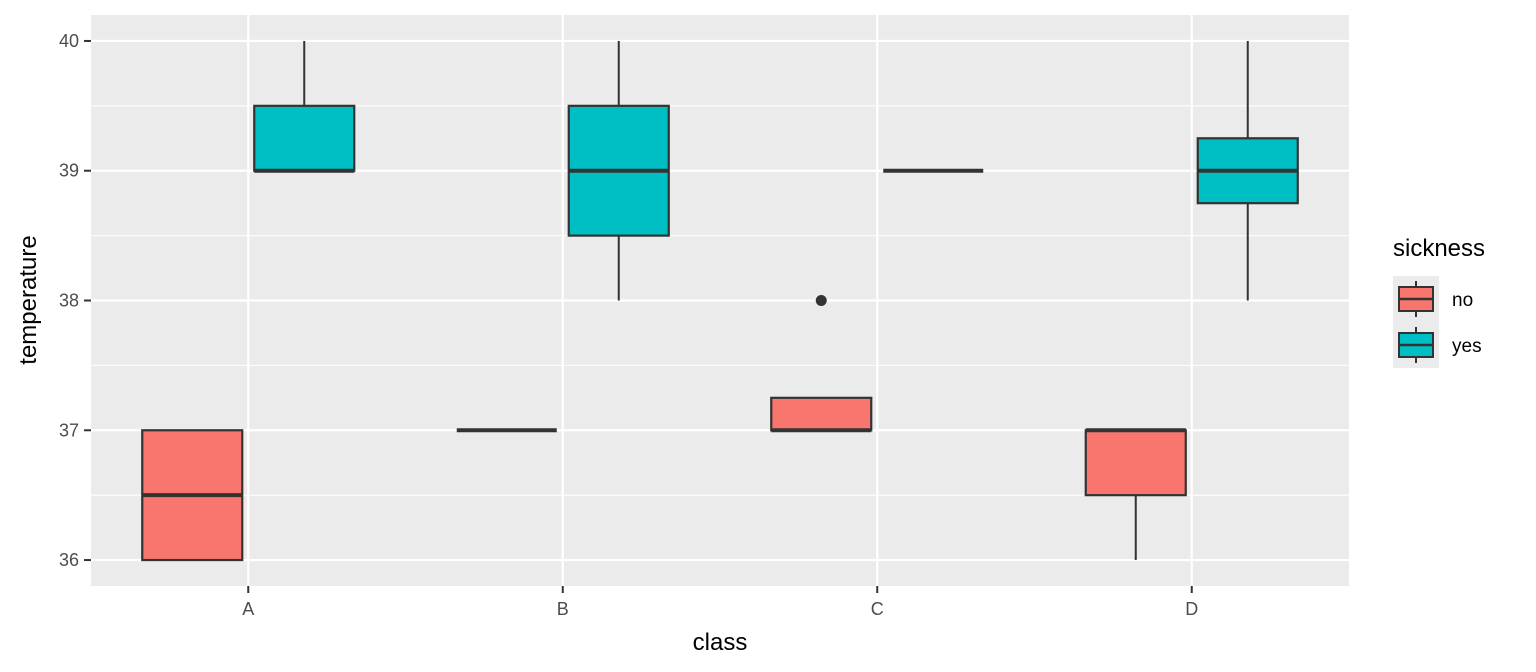  What do you see at coordinates (618, 170) in the screenshot?
I see `box-yes-B` at bounding box center [618, 170].